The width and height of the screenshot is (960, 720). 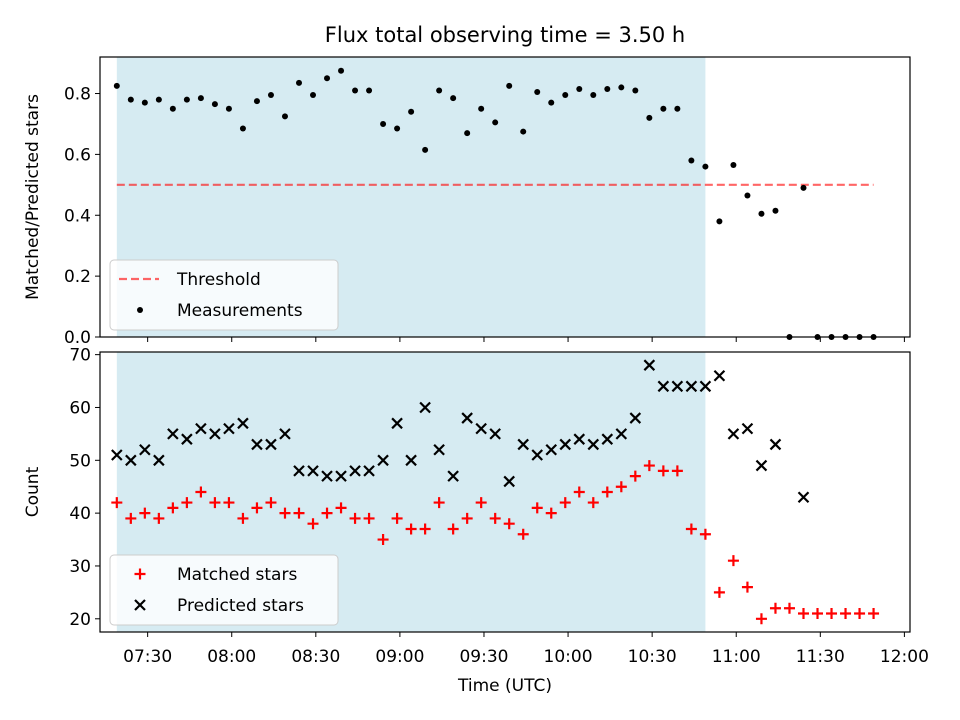 I want to click on x-tick-label: 08:30, so click(x=315, y=657).